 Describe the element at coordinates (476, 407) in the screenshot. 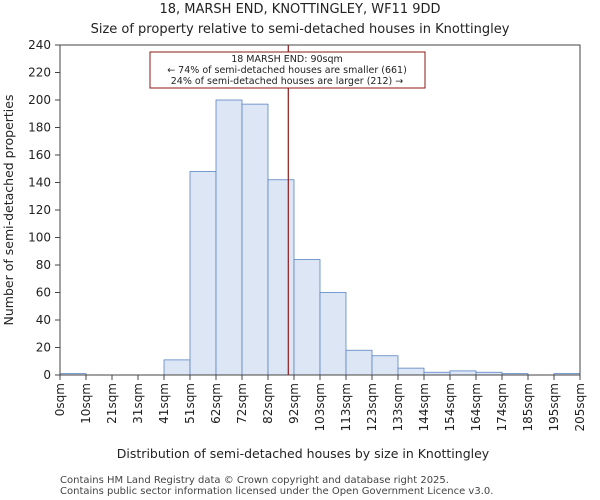

I see `x-tick-label: 164sqm` at that location.